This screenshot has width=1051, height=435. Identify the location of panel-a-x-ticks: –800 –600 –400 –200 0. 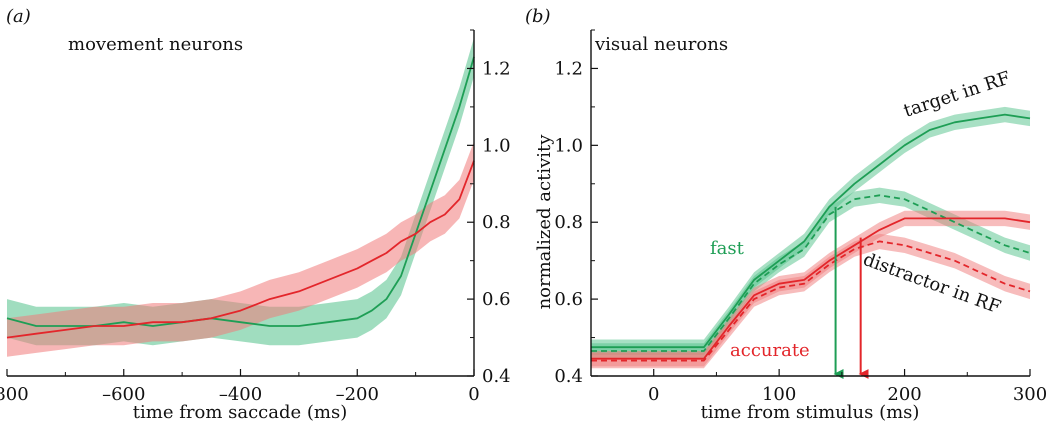
(240, 387).